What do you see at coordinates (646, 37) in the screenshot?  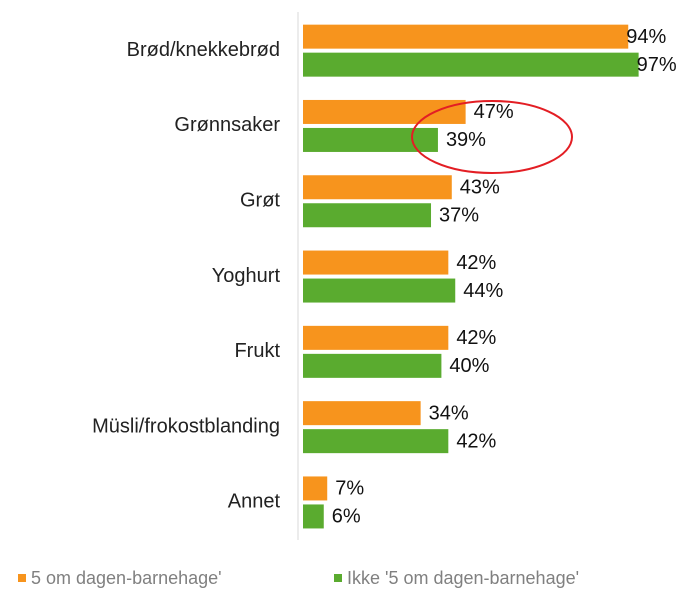 I see `value-label: 94%` at bounding box center [646, 37].